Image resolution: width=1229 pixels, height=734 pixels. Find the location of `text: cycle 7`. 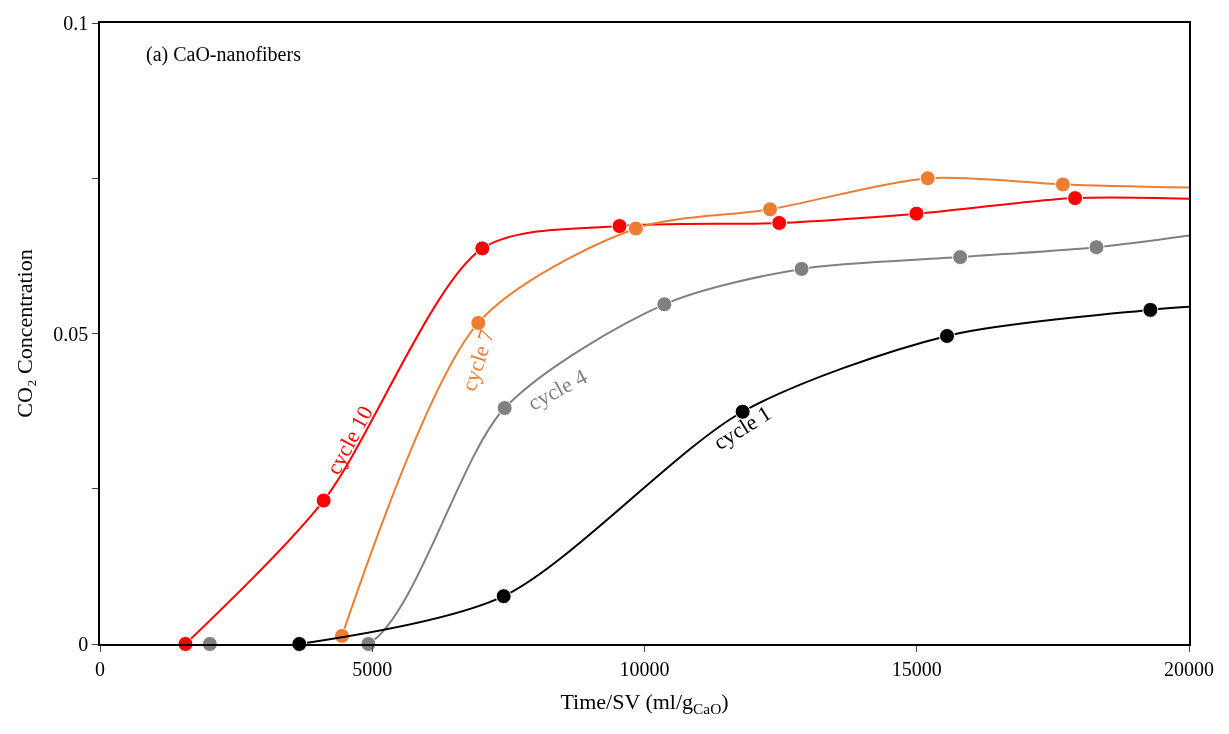

text: cycle 7 is located at coordinates (477, 360).